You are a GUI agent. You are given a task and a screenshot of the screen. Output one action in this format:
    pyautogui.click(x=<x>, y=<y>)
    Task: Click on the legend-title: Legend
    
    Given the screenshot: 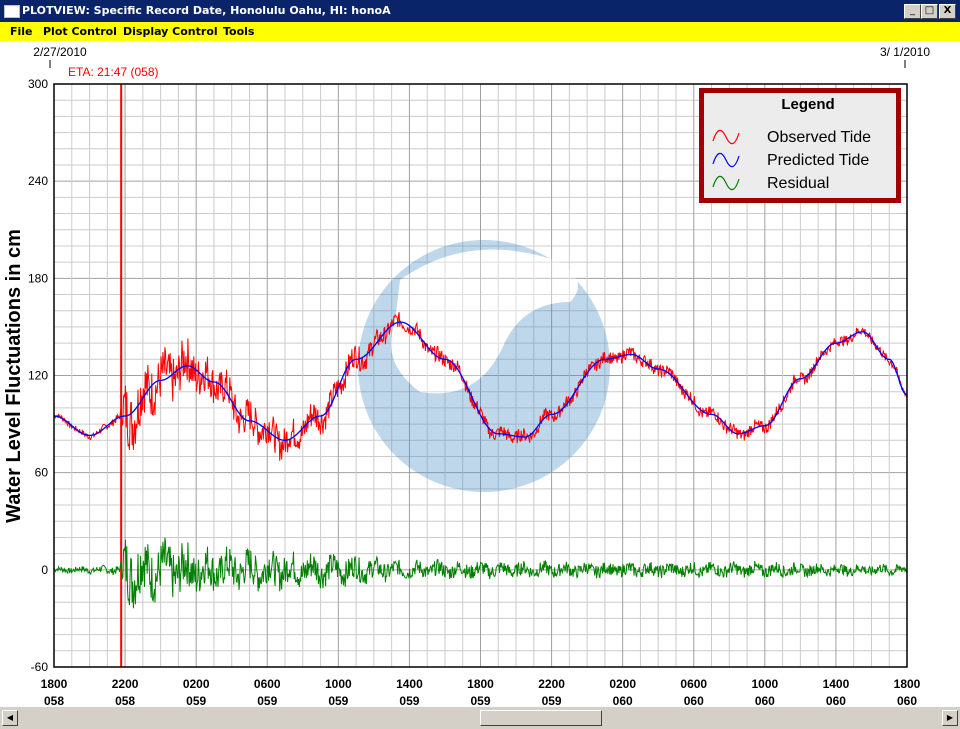 What is the action you would take?
    pyautogui.click(x=807, y=104)
    